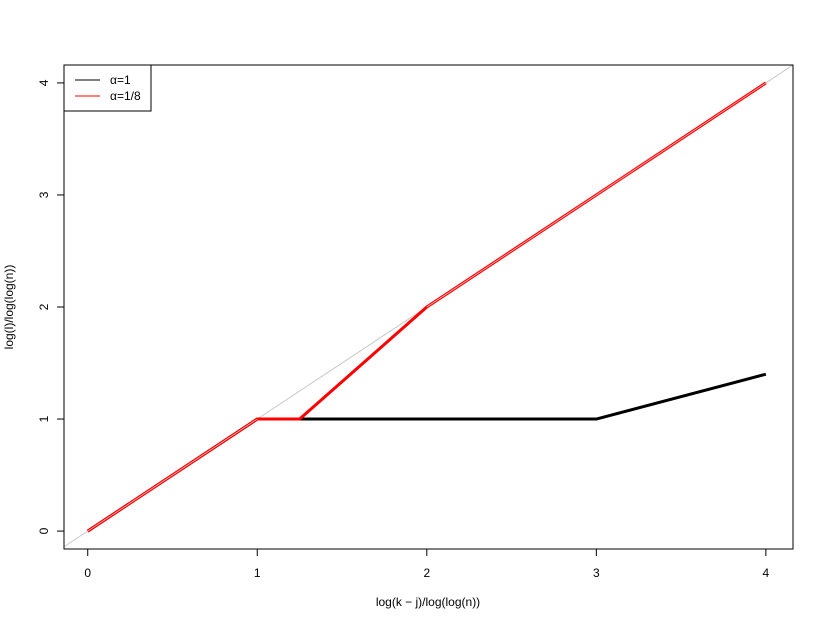 The width and height of the screenshot is (826, 629). I want to click on x-tick-label: 0, so click(87, 573).